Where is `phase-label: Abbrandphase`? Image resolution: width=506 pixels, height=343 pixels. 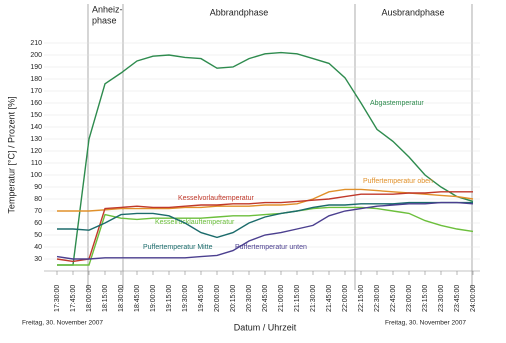 phase-label: Abbrandphase is located at coordinates (239, 12).